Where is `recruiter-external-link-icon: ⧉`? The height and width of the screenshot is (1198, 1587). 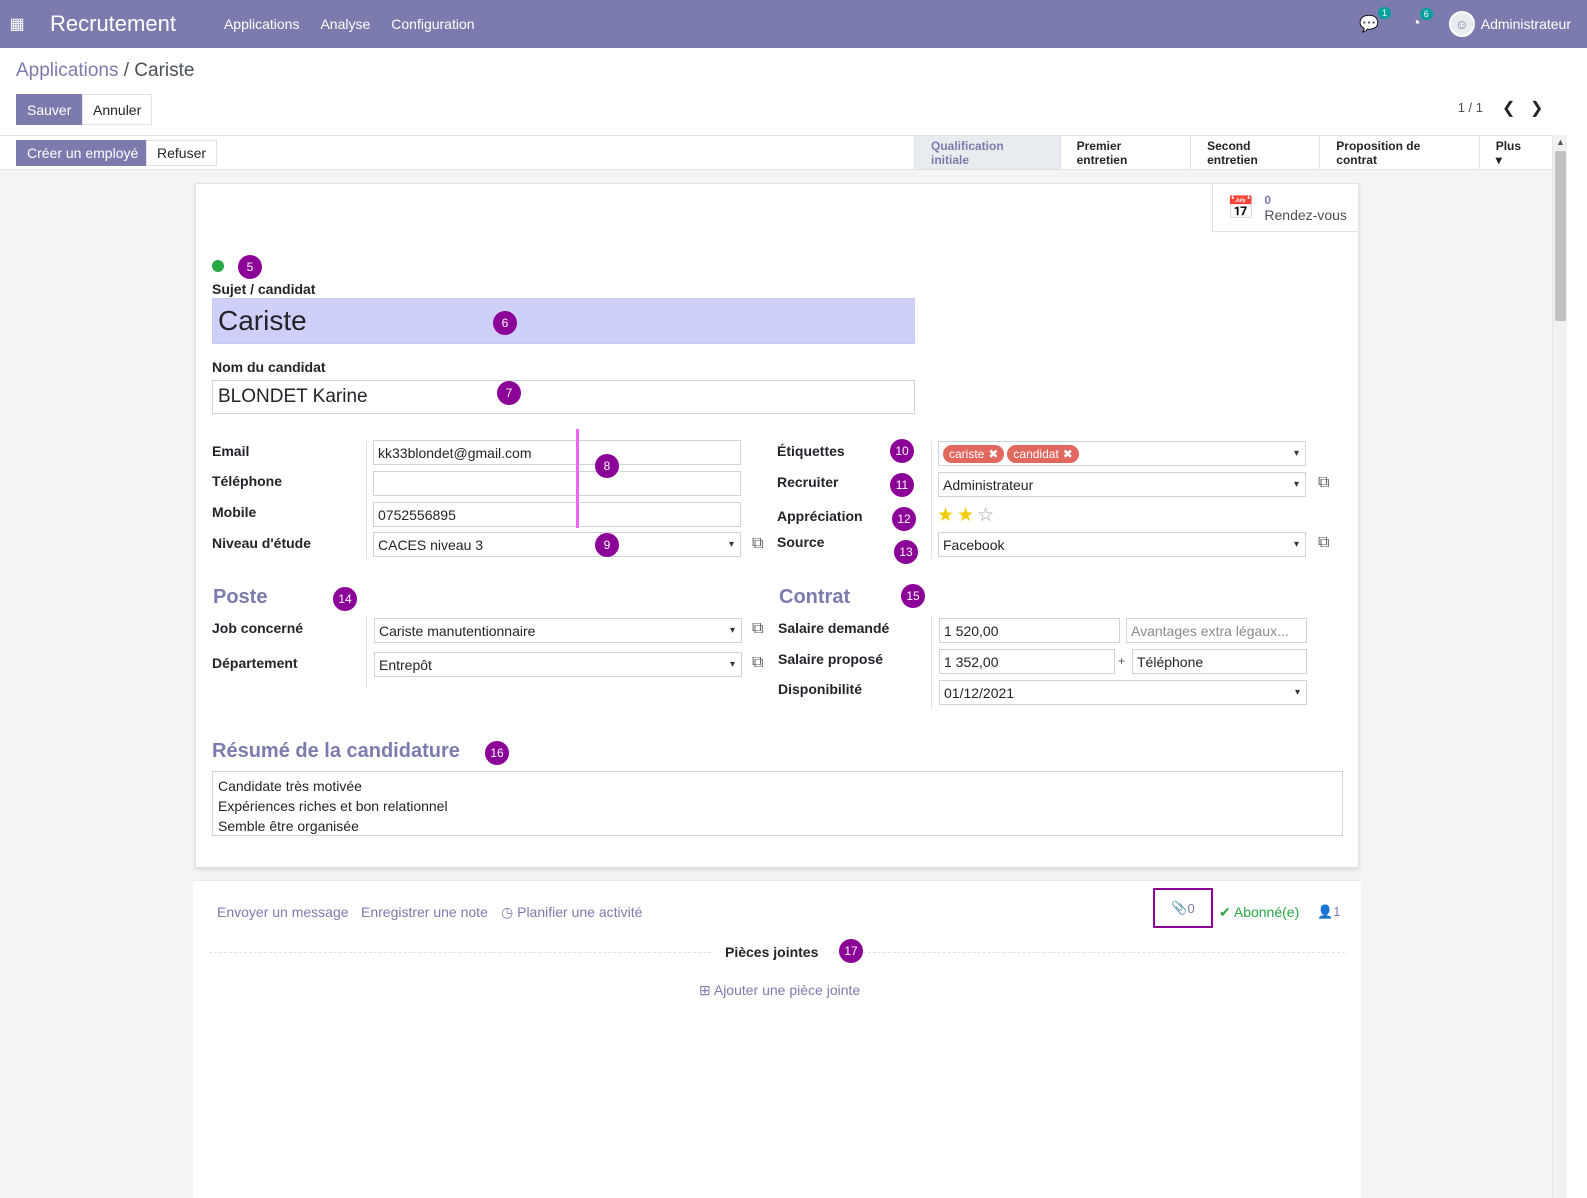 recruiter-external-link-icon: ⧉ is located at coordinates (1324, 482).